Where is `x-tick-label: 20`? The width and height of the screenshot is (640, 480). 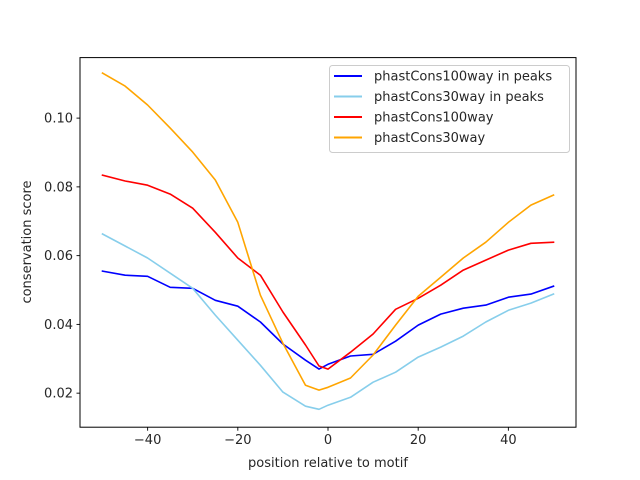
x-tick-label: 20 is located at coordinates (418, 440).